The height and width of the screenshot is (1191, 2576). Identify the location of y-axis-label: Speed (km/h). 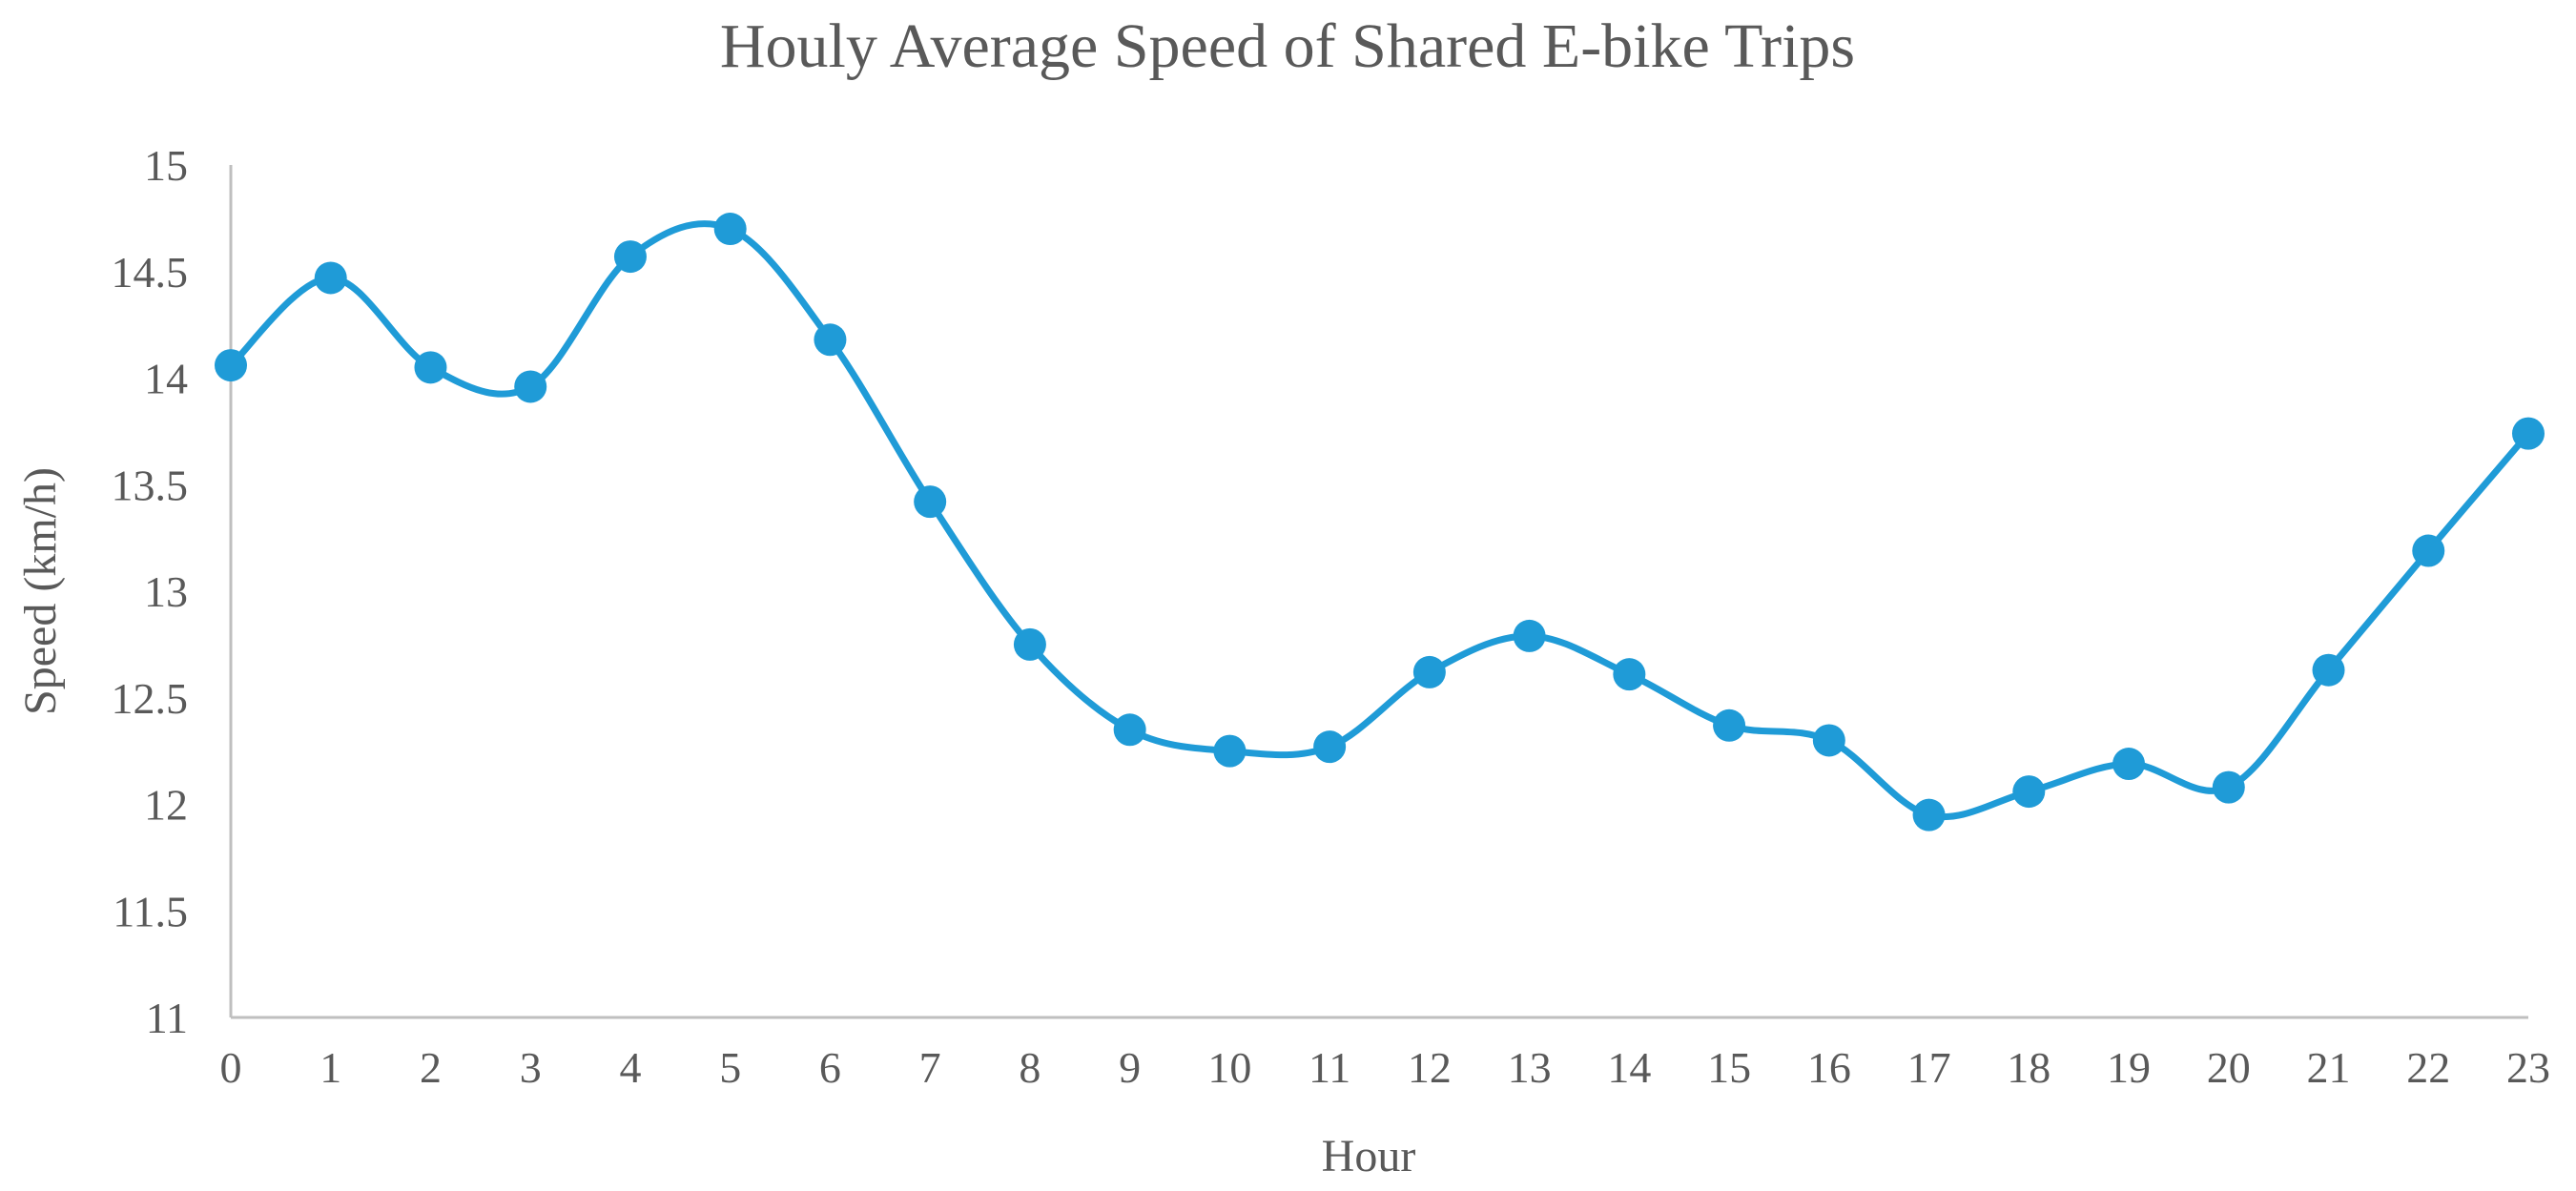
(40, 591).